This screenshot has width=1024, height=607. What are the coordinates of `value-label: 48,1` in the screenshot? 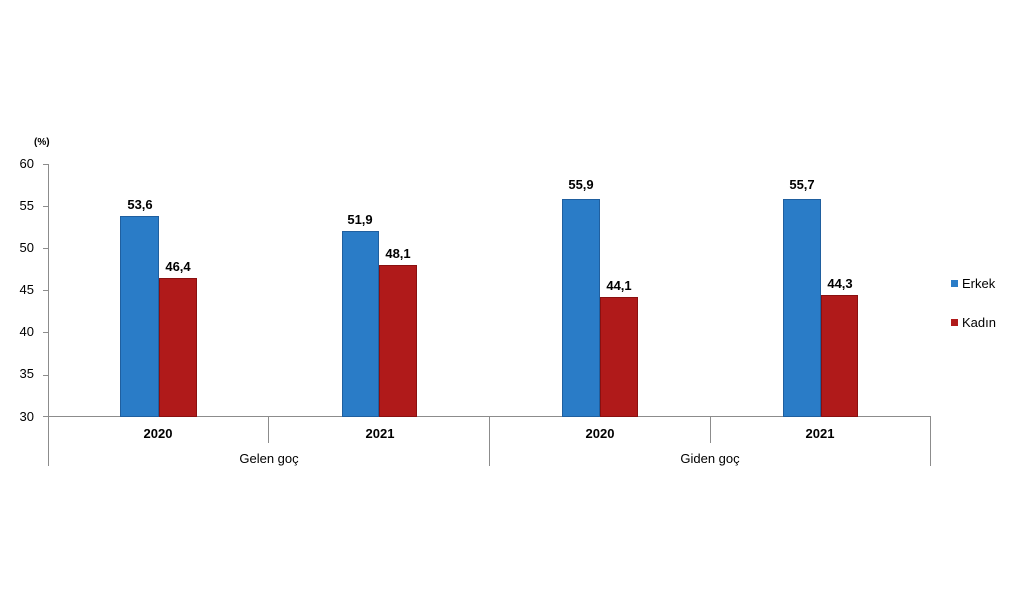 It's located at (398, 253).